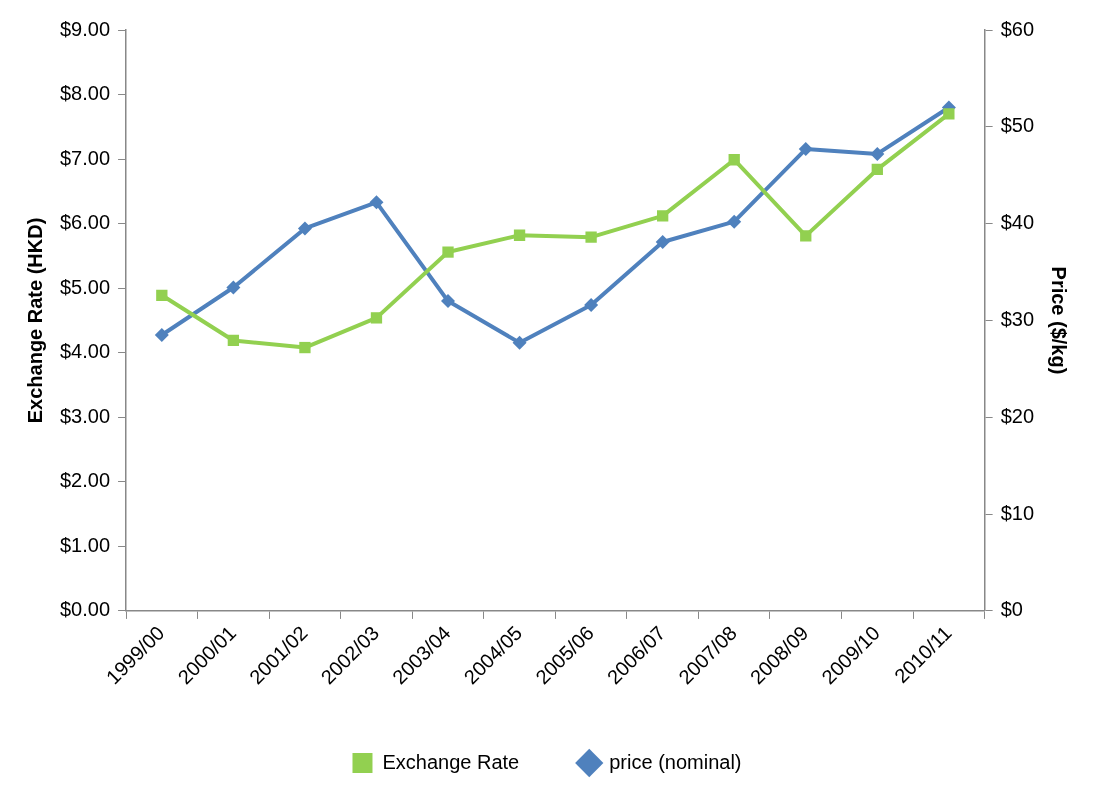  Describe the element at coordinates (85, 544) in the screenshot. I see `y-tick-label: $1.00` at that location.